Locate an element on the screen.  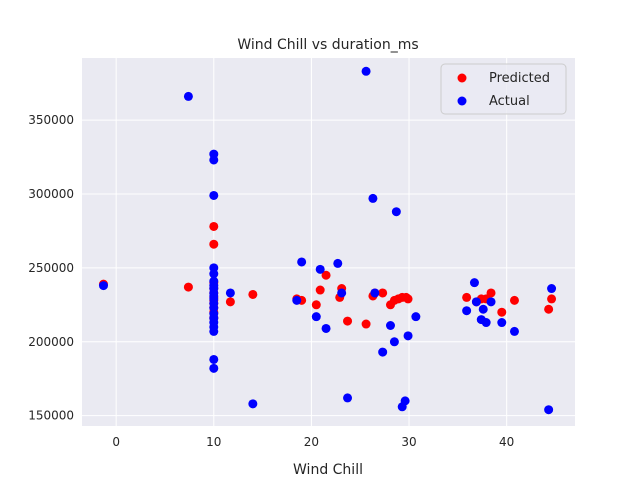
x-tick-labels: 0 10 20 30 40 is located at coordinates (313, 442).